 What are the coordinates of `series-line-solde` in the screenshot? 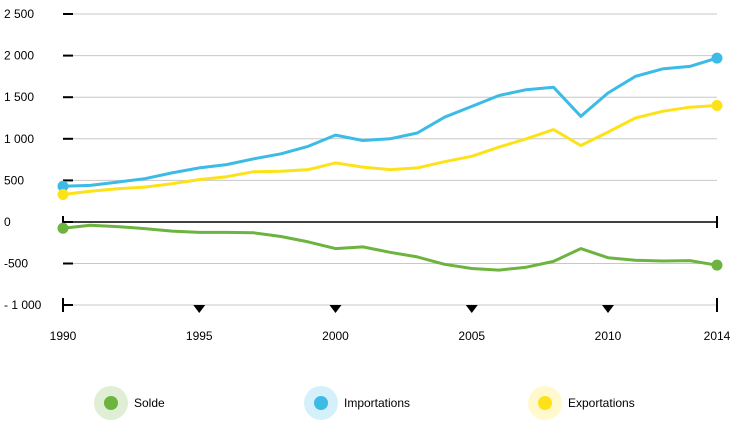 It's located at (390, 247).